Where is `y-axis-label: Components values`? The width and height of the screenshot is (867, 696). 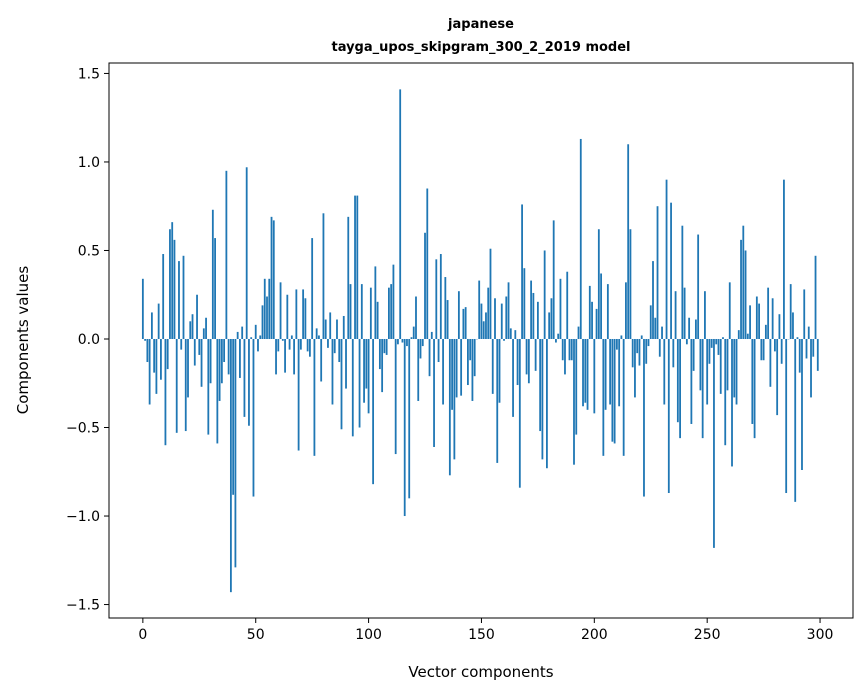
y-axis-label: Components values is located at coordinates (23, 340).